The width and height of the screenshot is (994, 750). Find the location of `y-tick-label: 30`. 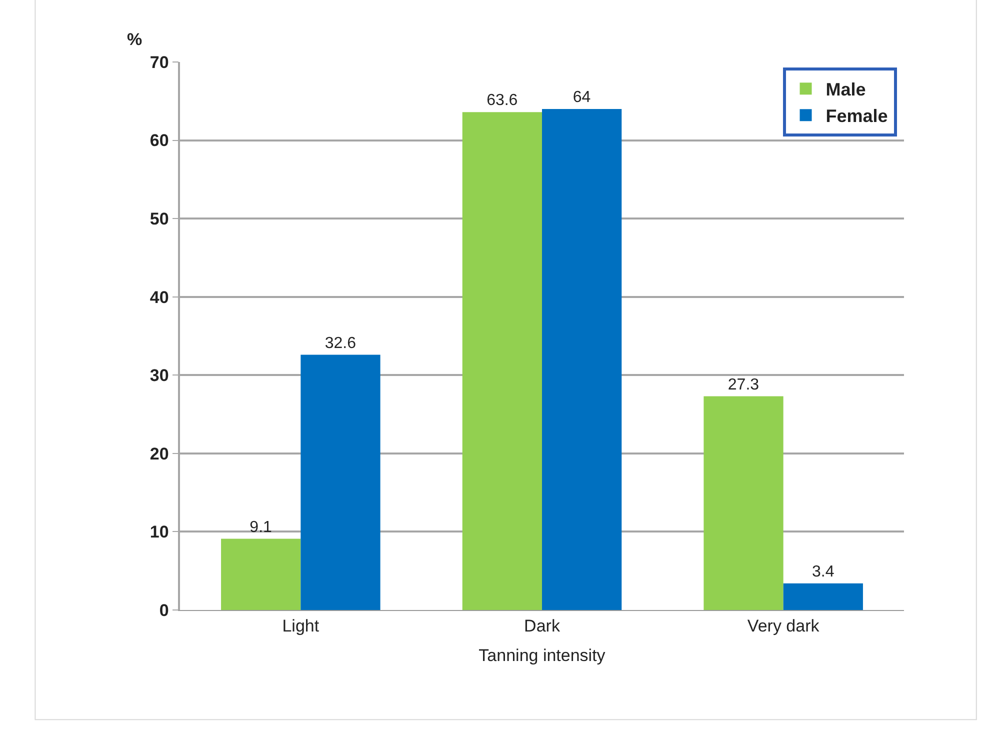

y-tick-label: 30 is located at coordinates (159, 376).